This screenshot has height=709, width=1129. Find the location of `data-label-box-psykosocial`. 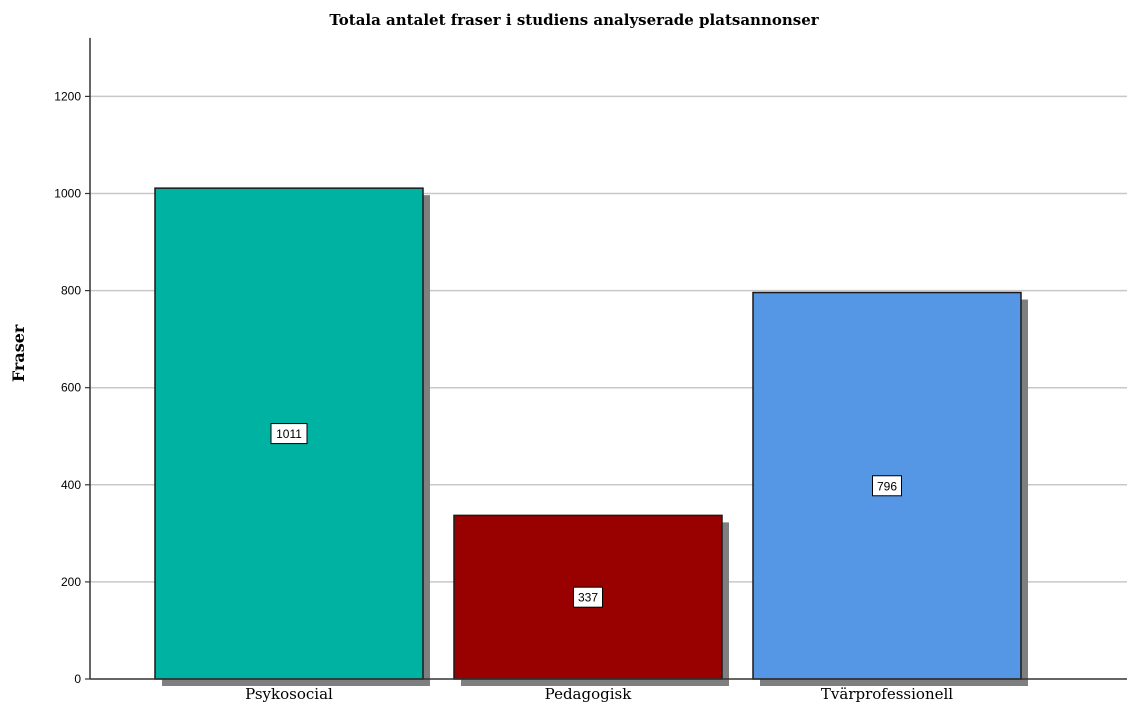

data-label-box-psykosocial is located at coordinates (289, 434).